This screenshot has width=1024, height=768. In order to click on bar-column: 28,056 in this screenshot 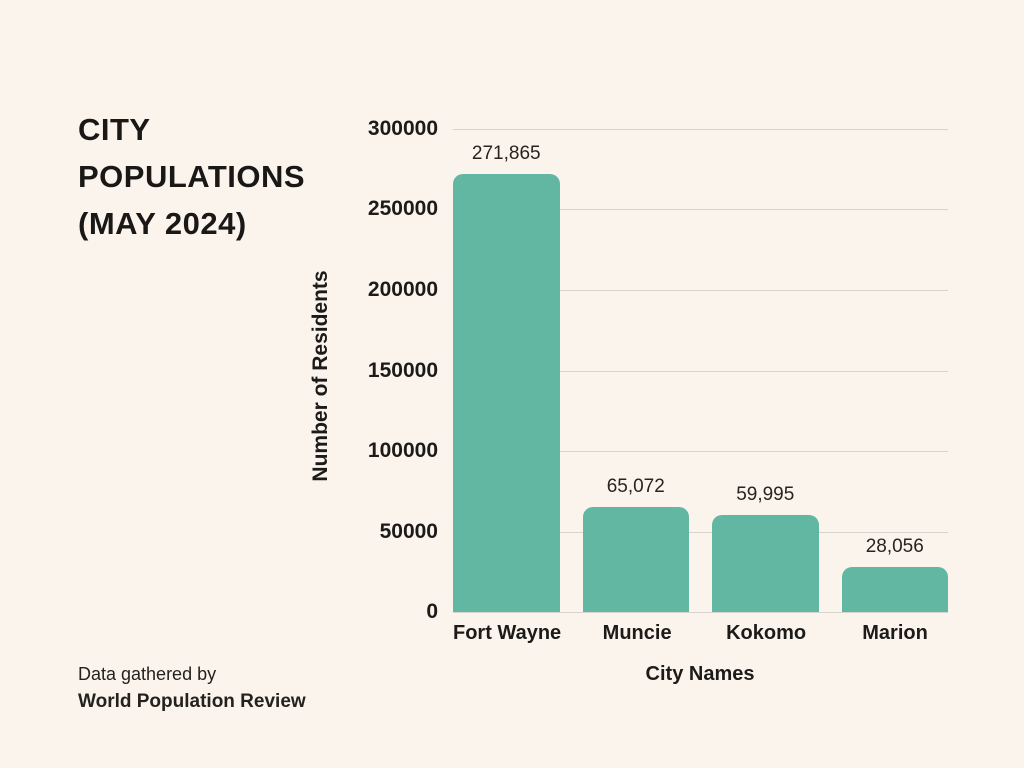, I will do `click(894, 370)`.